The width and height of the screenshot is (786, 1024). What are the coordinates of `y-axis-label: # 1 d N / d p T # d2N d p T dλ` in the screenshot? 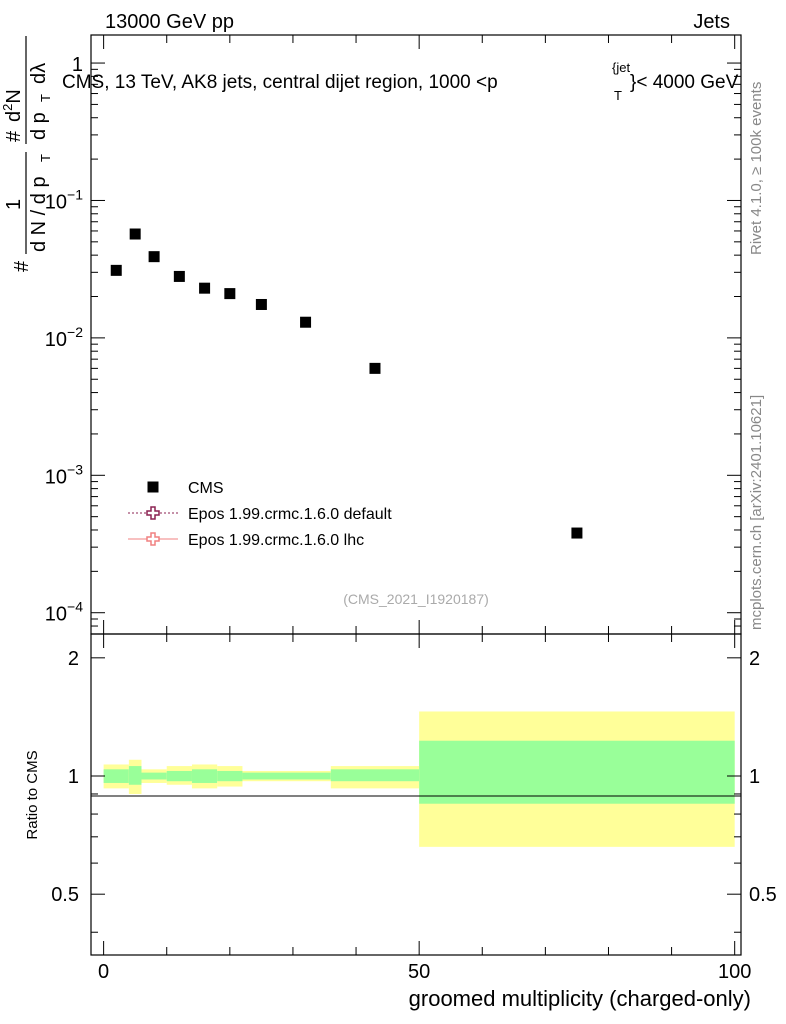 It's located at (26, 154).